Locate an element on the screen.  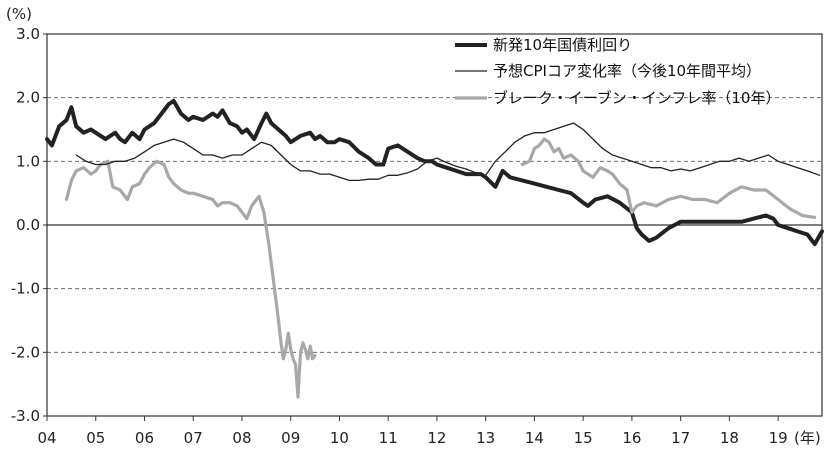
x-tick-label: 18 is located at coordinates (729, 438).